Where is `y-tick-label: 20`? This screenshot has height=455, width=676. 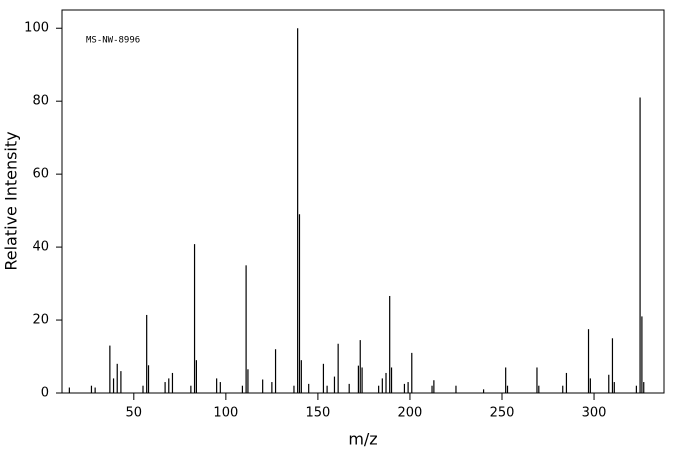
y-tick-label: 20 is located at coordinates (40, 320).